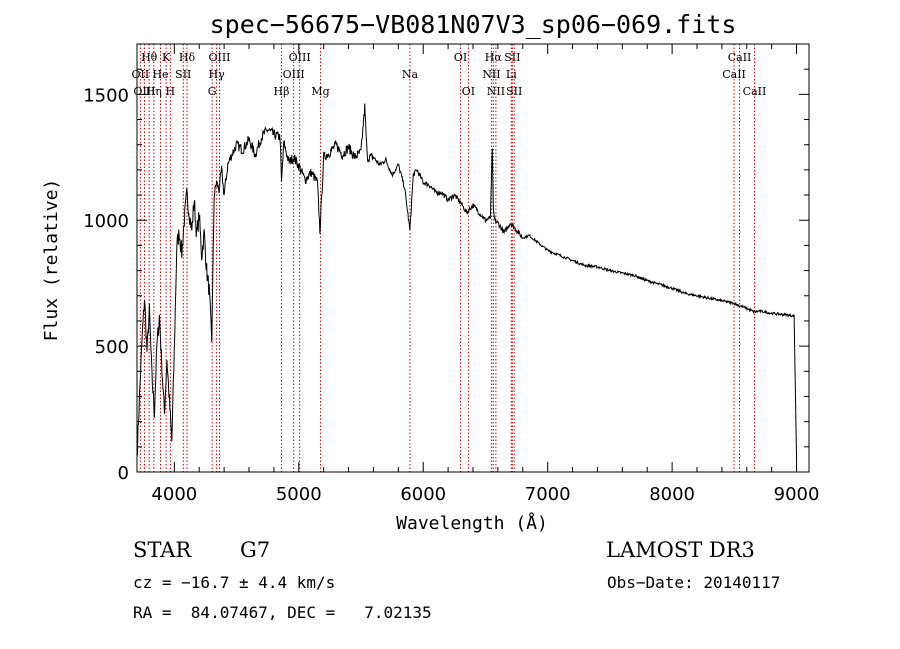 Image resolution: width=900 pixels, height=649 pixels. What do you see at coordinates (511, 74) in the screenshot?
I see `line-label: Li` at bounding box center [511, 74].